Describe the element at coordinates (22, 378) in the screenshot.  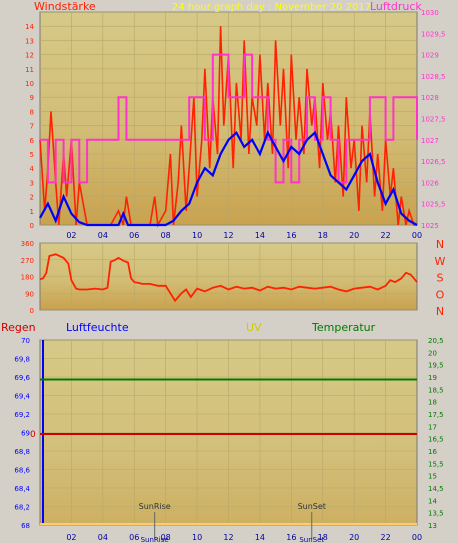
I see `humidity-y-tick: 69,6` at that location.